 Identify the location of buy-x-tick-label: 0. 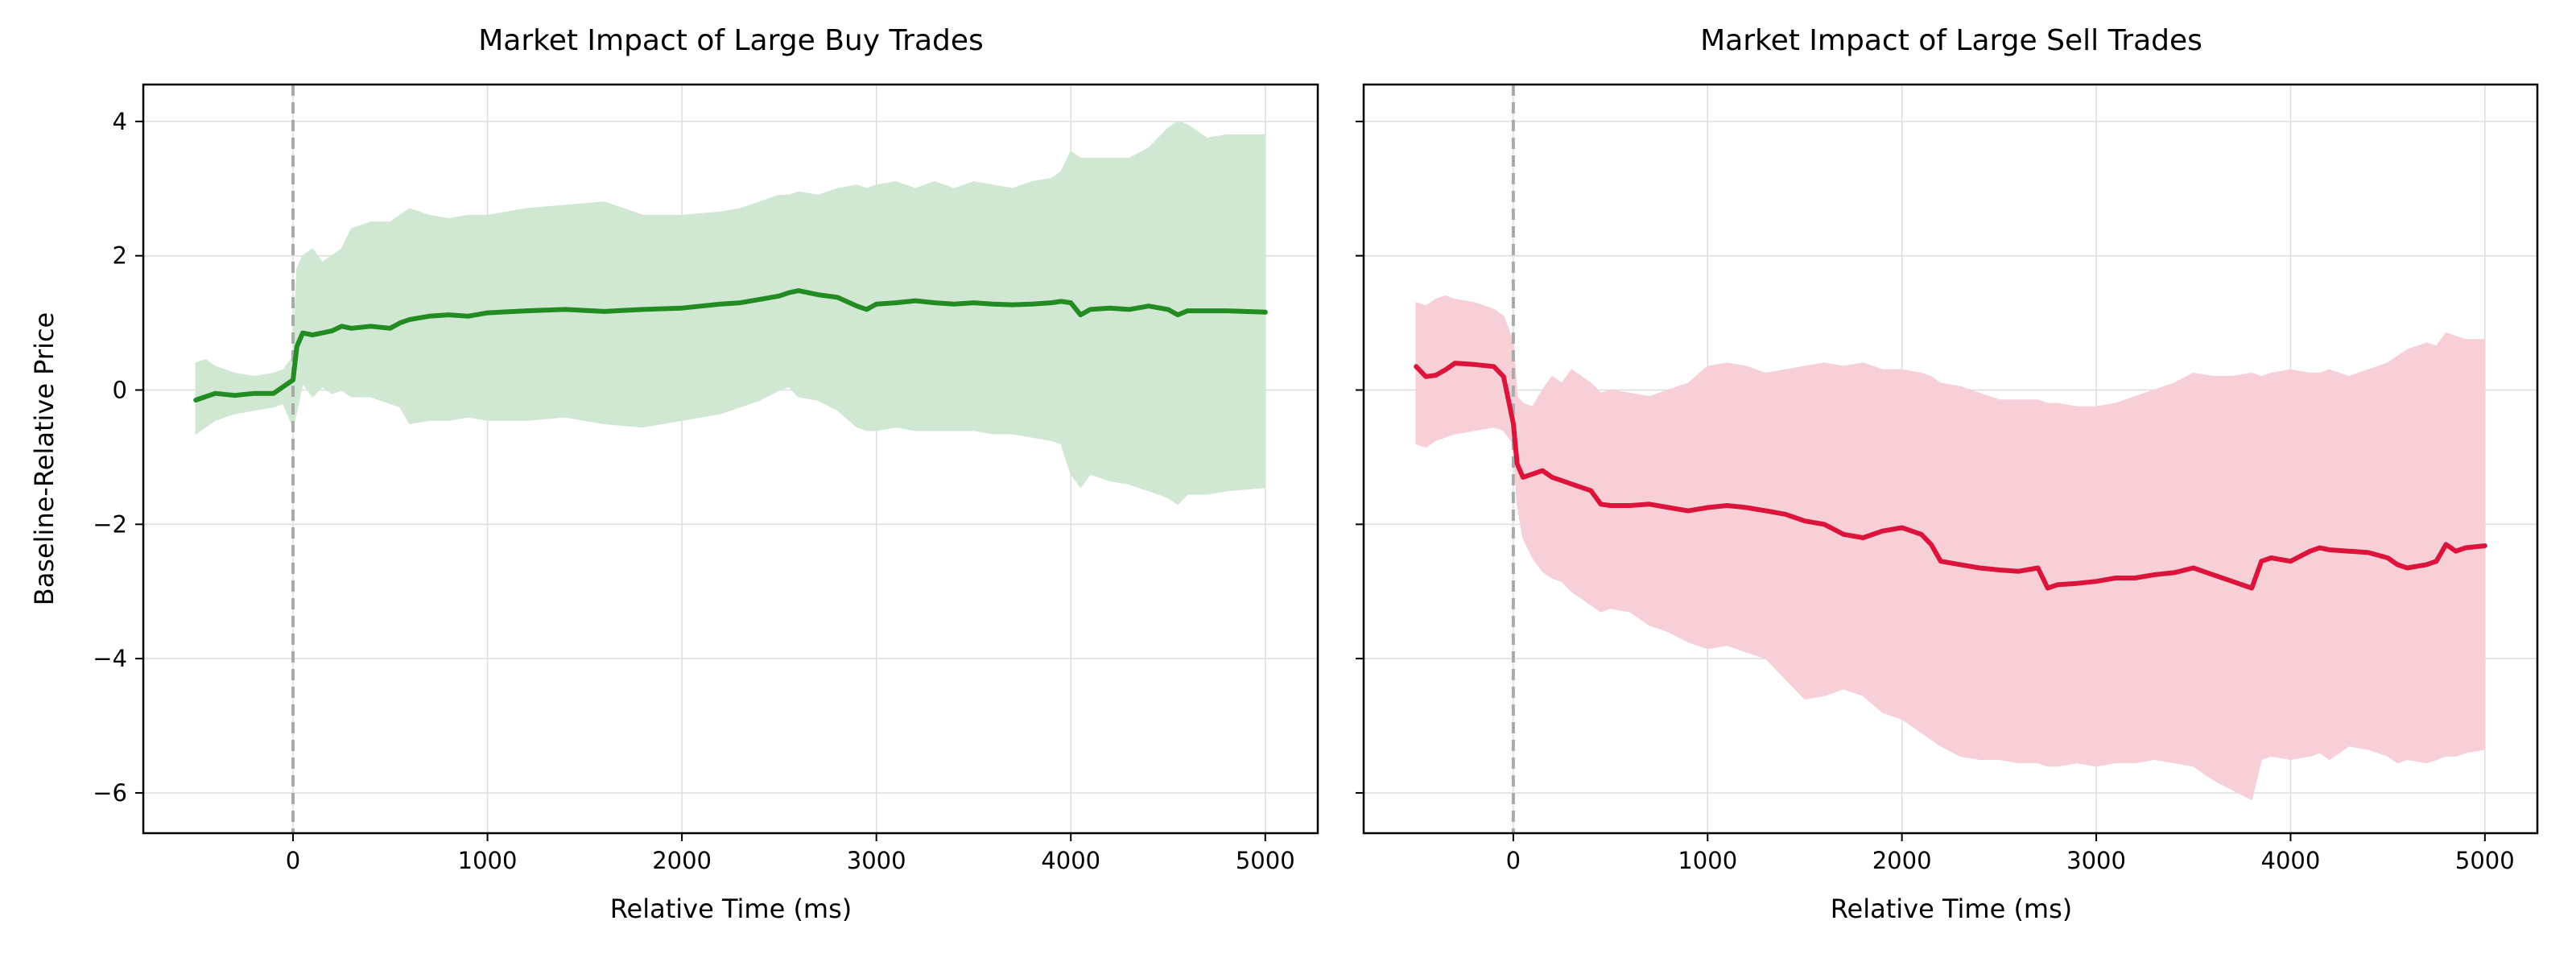
(293, 860).